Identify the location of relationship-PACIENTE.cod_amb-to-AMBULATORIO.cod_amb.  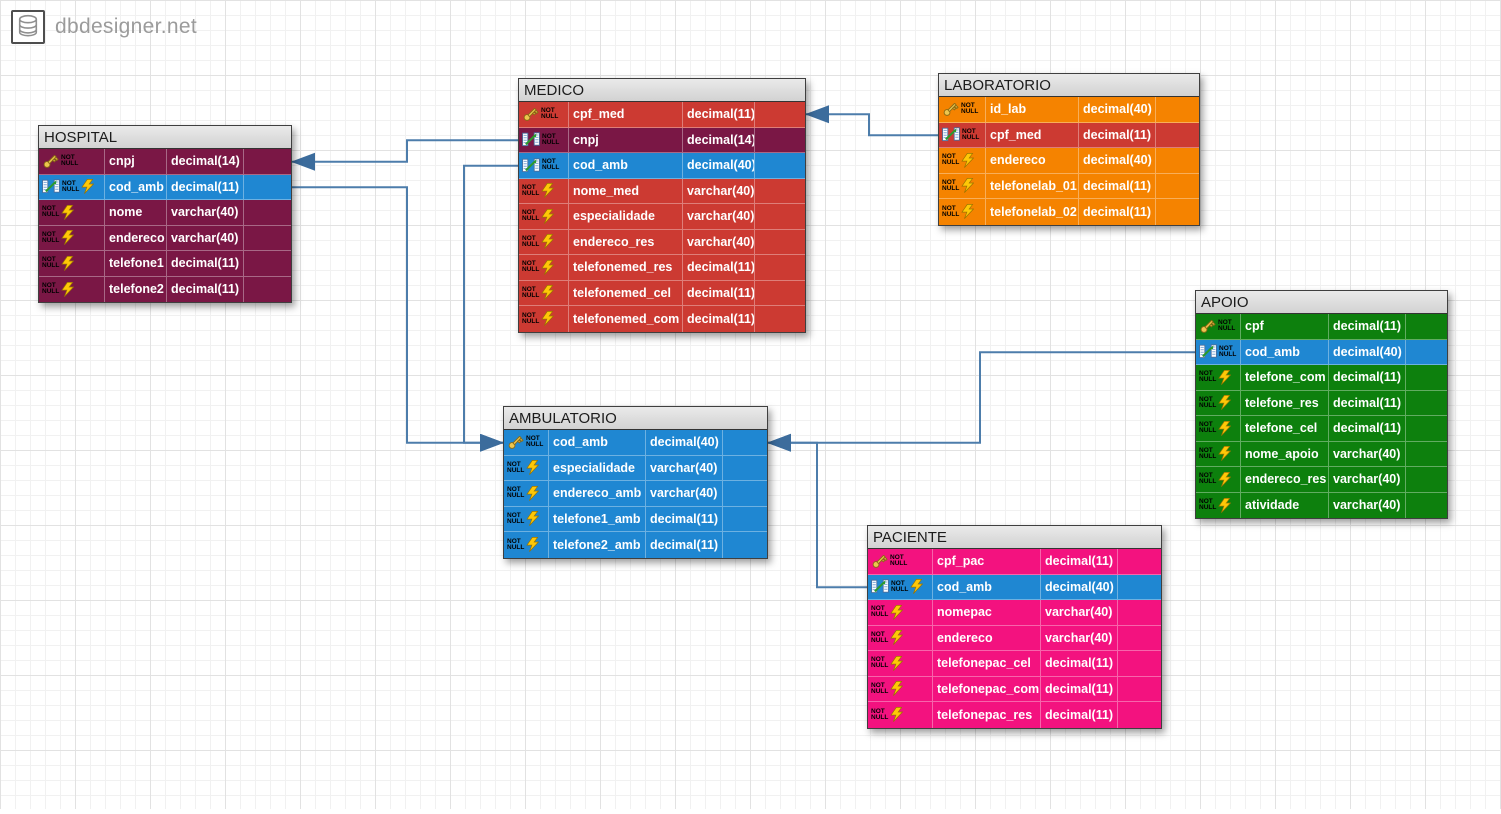
(817, 511).